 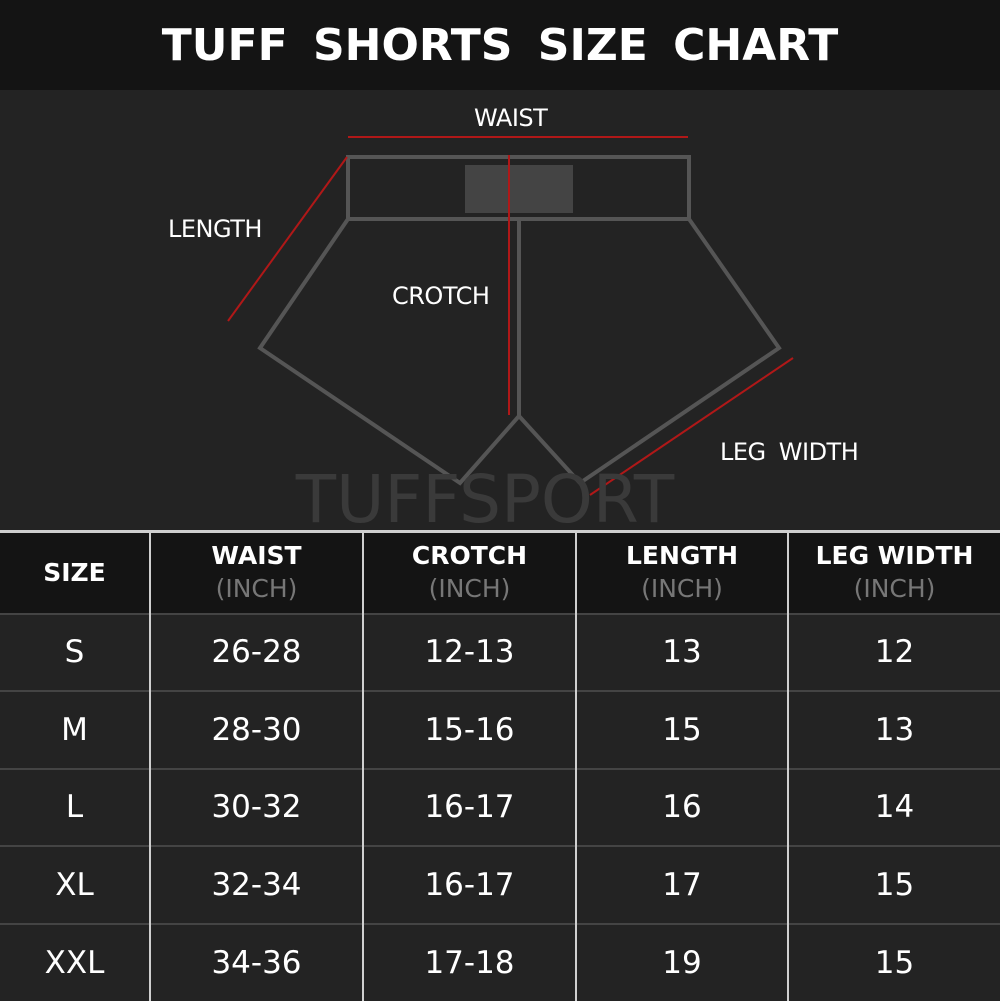 What do you see at coordinates (75, 729) in the screenshot?
I see `cell-size: M` at bounding box center [75, 729].